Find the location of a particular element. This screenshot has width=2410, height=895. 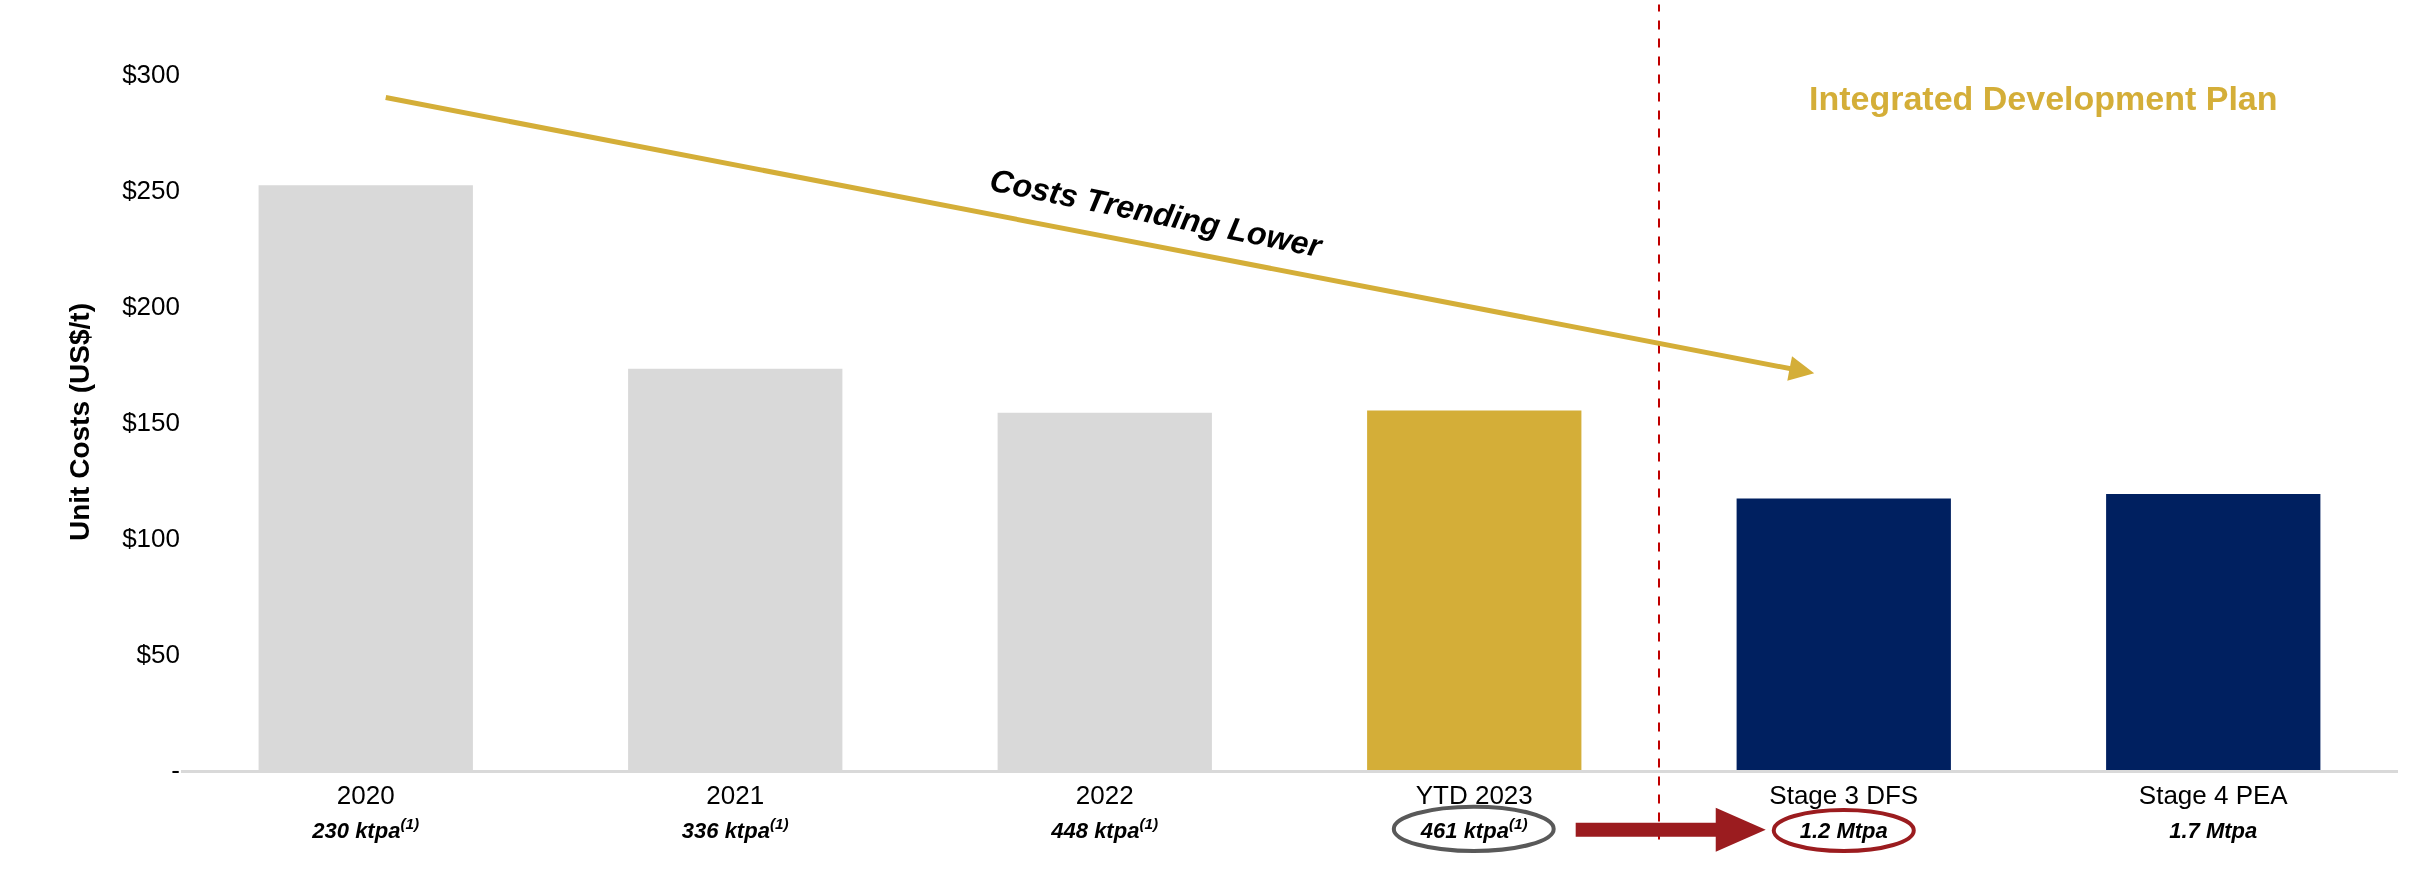

y-tick-label: $150 is located at coordinates (151, 422).